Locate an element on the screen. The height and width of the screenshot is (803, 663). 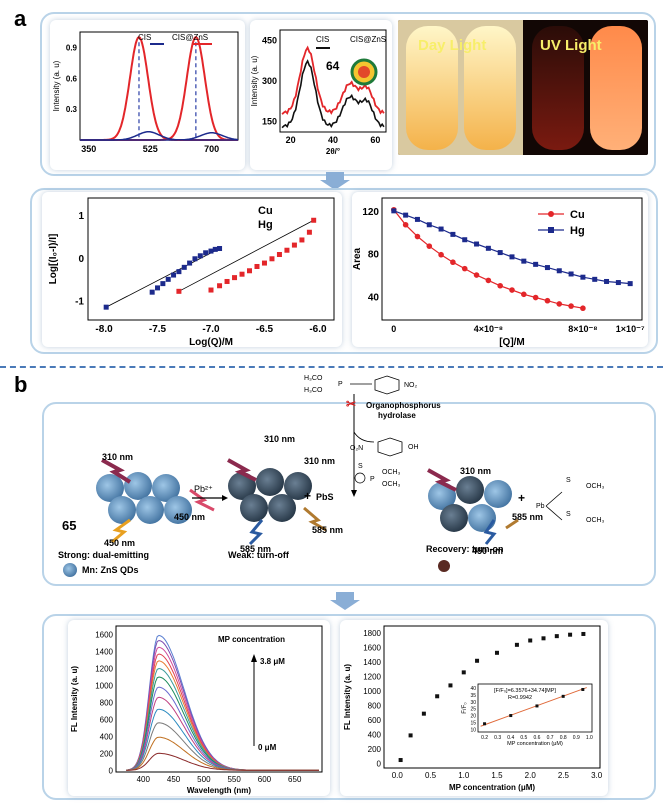
legend-hg: Hg is located at coordinates (265, 225).